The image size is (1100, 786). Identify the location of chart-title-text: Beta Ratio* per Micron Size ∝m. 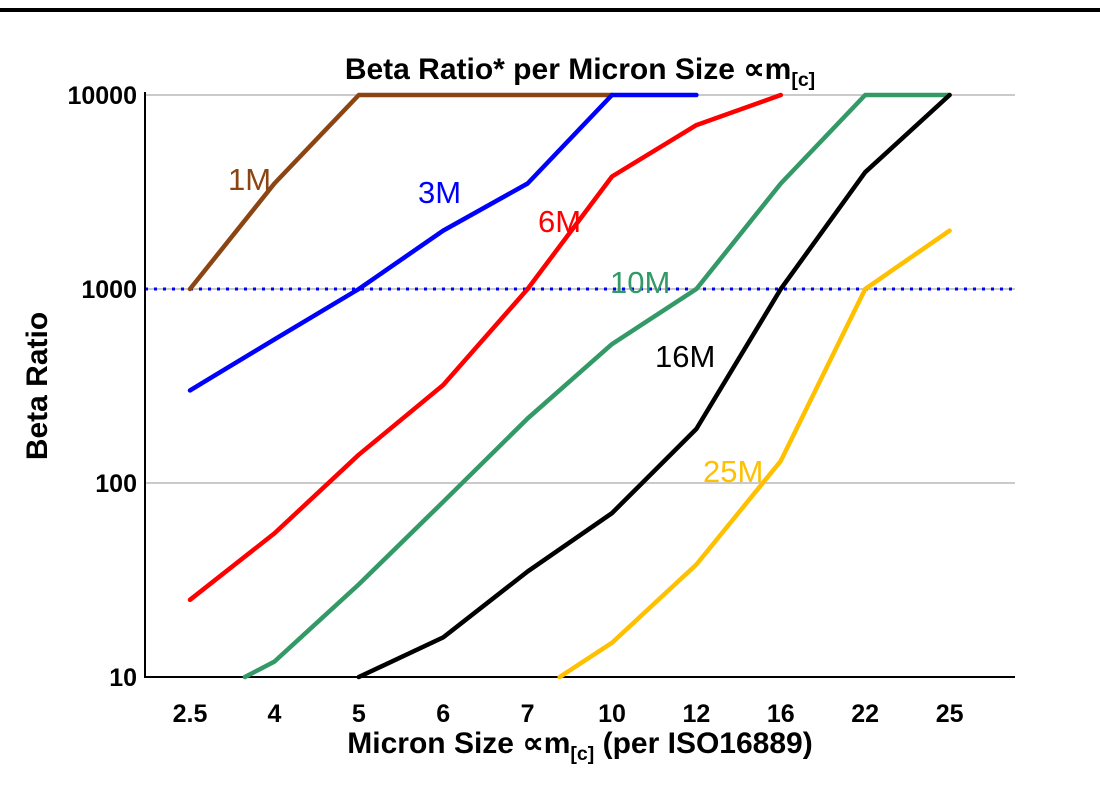
(568, 69).